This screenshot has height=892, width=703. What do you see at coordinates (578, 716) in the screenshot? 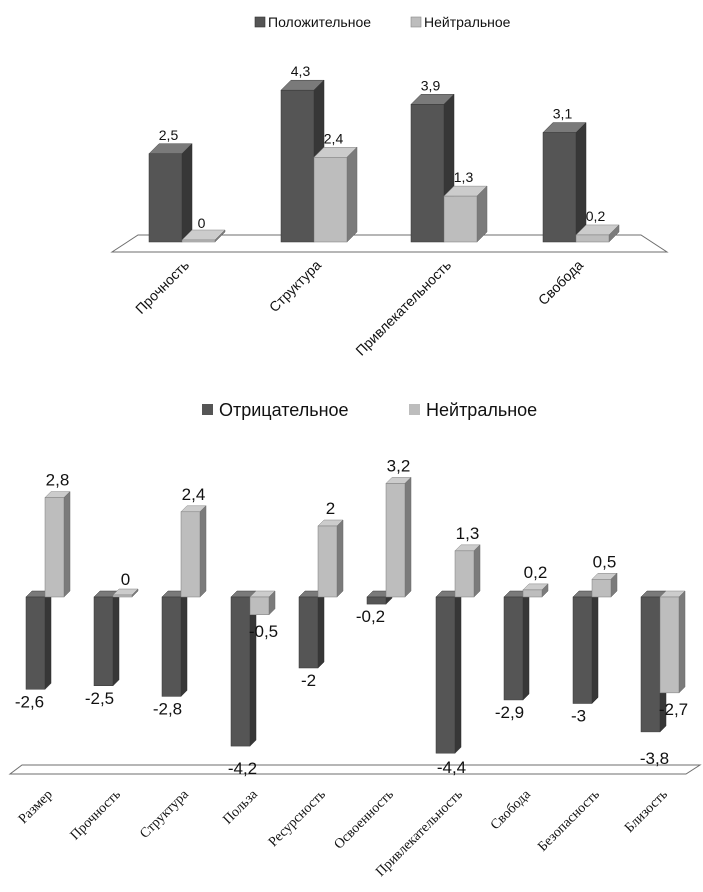
I see `chart-2-data-label-0-8: -3` at bounding box center [578, 716].